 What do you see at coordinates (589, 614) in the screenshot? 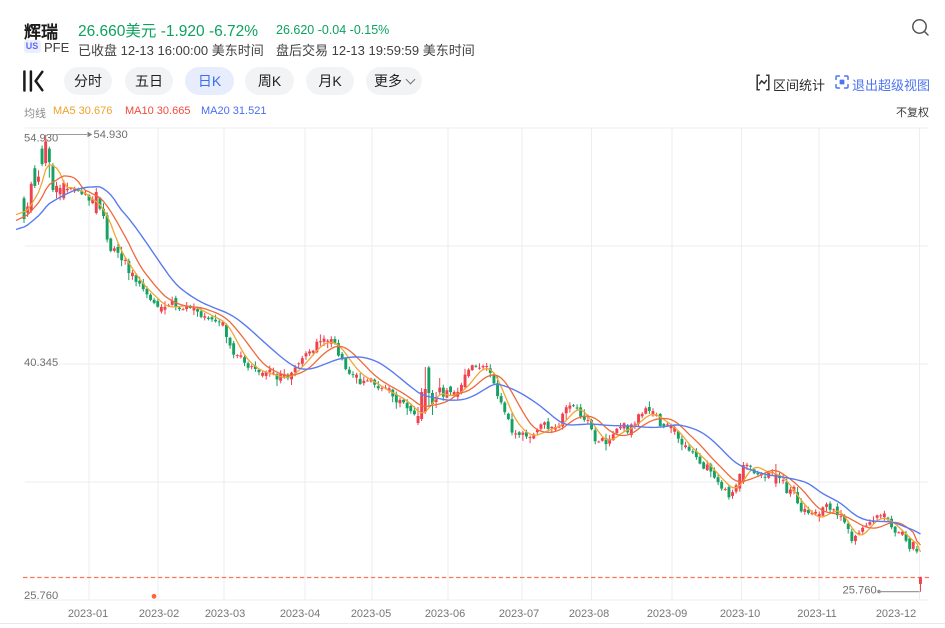
I see `svg-text: 2023-08` at bounding box center [589, 614].